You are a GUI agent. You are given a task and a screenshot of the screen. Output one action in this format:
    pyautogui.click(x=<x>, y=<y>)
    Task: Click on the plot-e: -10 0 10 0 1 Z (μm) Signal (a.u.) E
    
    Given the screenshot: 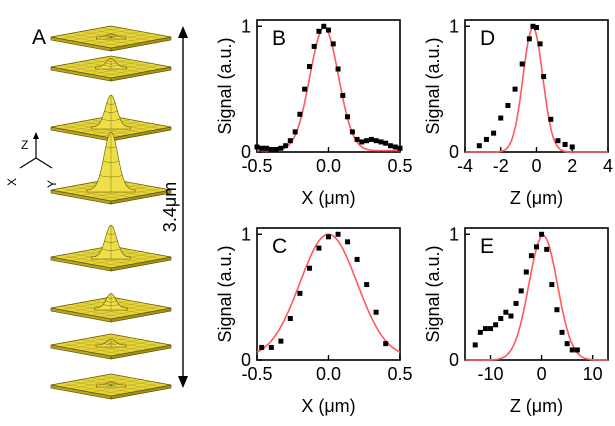 What is the action you would take?
    pyautogui.click(x=516, y=320)
    